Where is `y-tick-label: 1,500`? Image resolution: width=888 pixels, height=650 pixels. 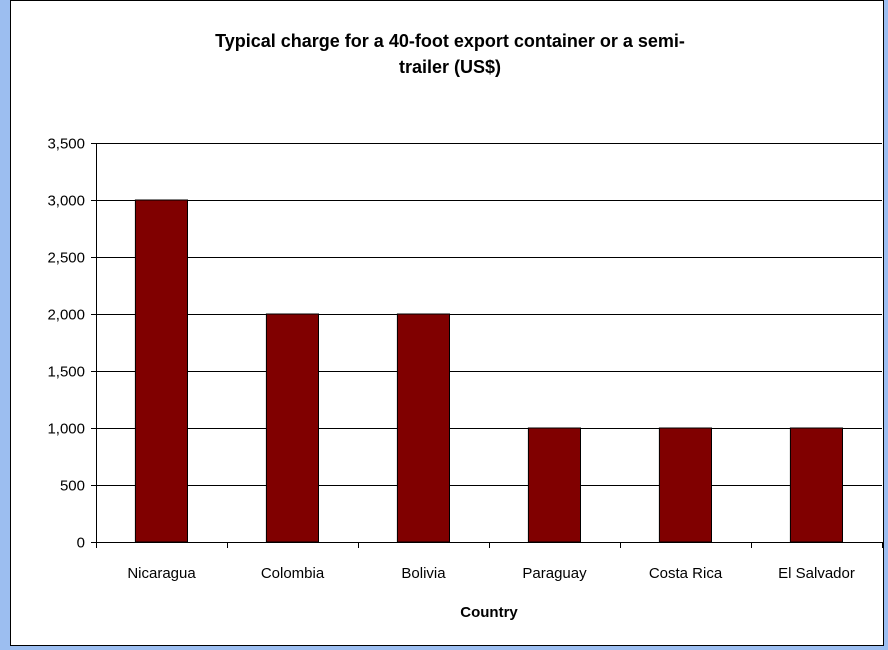 y-tick-label: 1,500 is located at coordinates (66, 372).